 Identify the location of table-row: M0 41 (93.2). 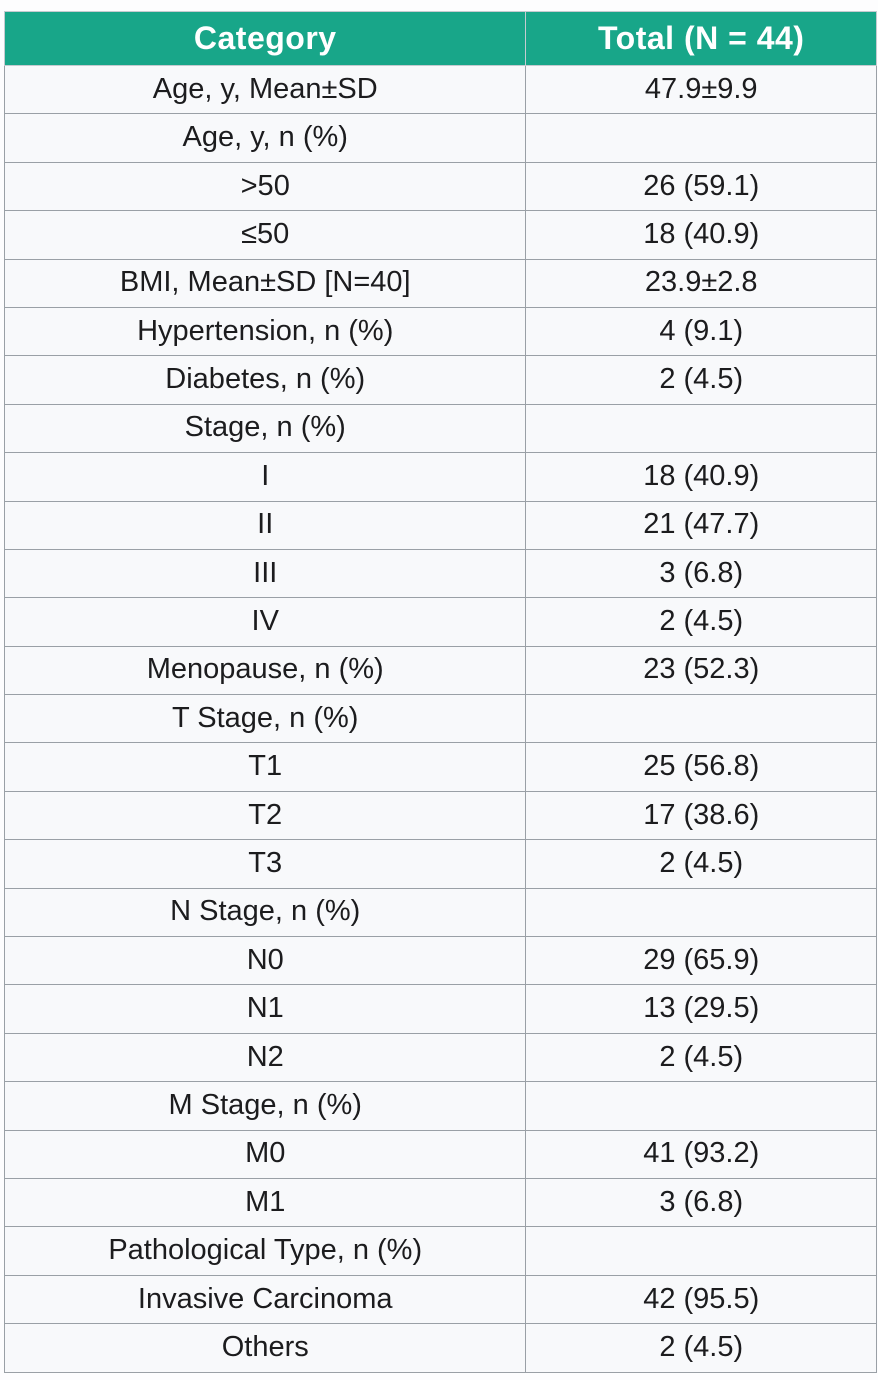
(440, 1154).